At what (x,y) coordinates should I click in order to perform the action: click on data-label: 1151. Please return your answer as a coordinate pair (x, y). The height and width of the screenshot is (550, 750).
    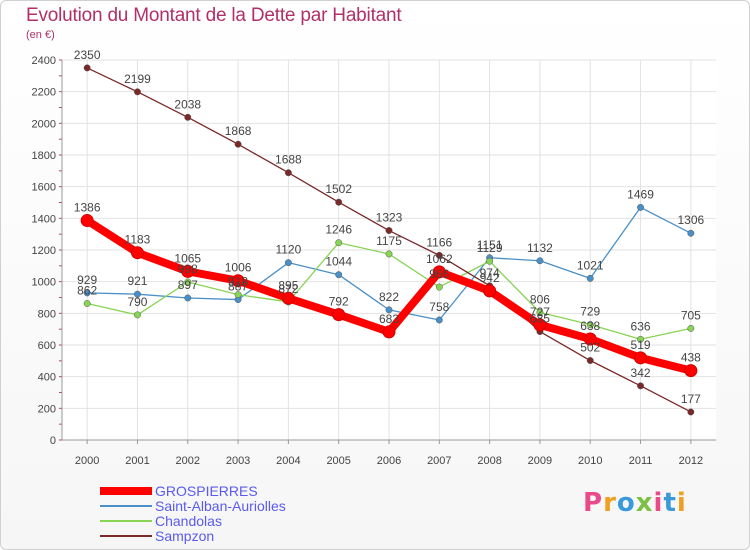
    Looking at the image, I should click on (490, 245).